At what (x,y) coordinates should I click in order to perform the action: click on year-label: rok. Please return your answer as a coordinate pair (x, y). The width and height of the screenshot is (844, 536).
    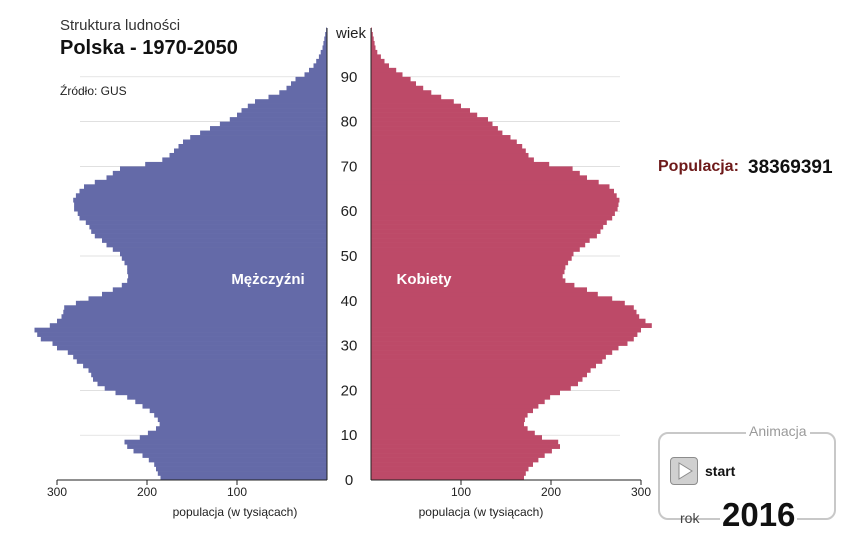
    Looking at the image, I should click on (690, 518).